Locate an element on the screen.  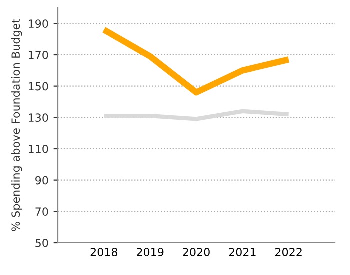
y-tick-label: 90 is located at coordinates (42, 180).